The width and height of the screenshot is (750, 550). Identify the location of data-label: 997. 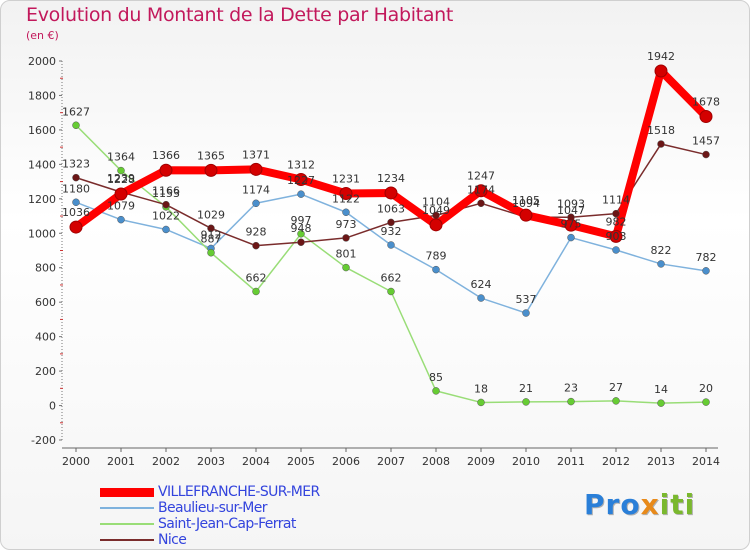
(301, 220).